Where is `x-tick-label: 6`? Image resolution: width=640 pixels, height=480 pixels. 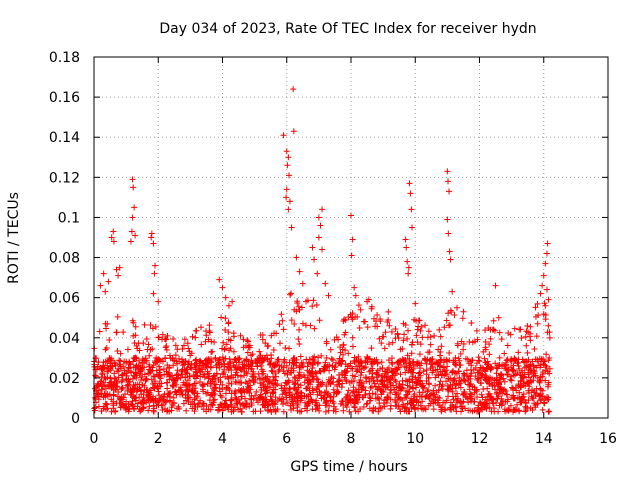
x-tick-label: 6 is located at coordinates (286, 439).